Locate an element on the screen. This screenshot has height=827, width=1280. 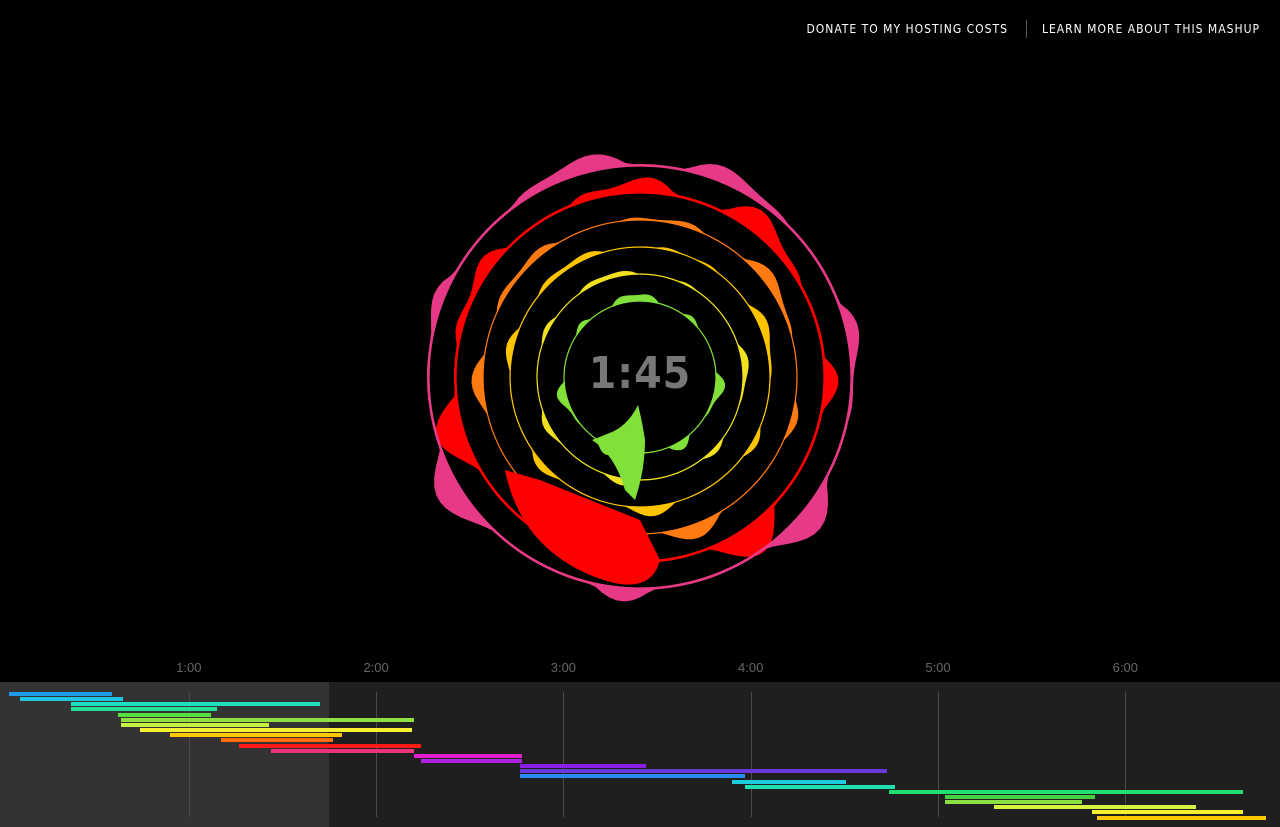
nav-divider is located at coordinates (1026, 29).